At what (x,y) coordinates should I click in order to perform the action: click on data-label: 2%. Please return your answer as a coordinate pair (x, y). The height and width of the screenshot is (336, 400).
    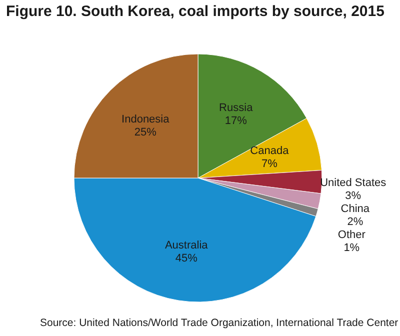
    Looking at the image, I should click on (355, 222).